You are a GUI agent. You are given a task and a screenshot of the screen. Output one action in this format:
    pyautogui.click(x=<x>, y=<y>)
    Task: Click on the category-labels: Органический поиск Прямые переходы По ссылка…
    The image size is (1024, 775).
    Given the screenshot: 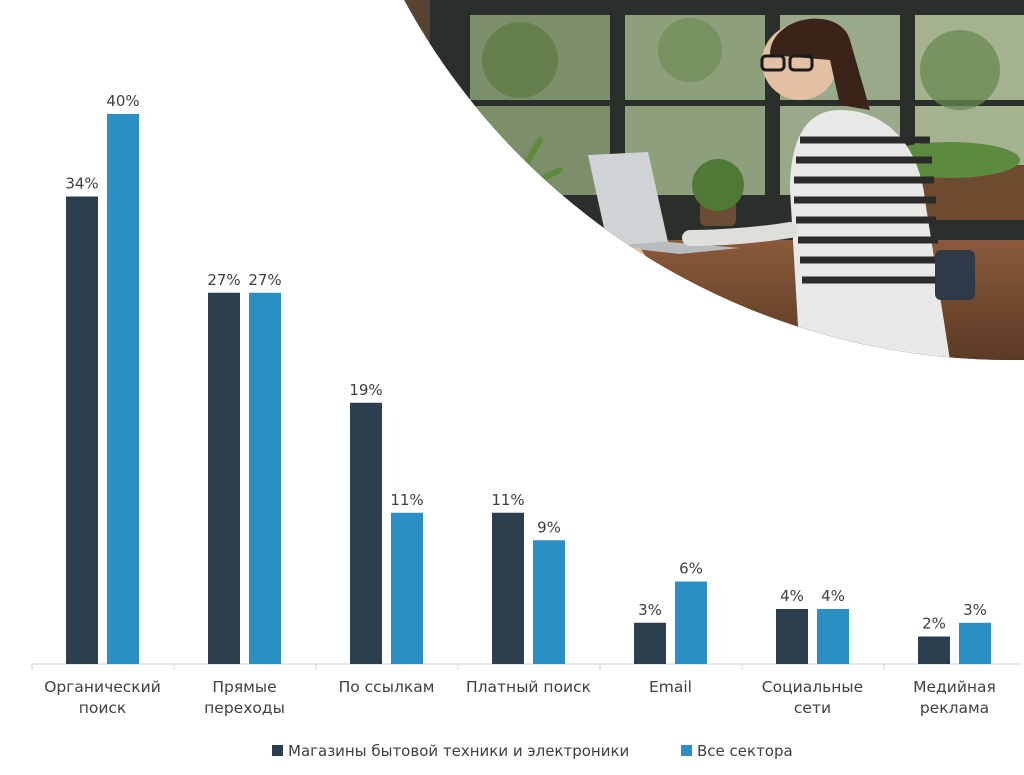 What is the action you would take?
    pyautogui.click(x=520, y=697)
    